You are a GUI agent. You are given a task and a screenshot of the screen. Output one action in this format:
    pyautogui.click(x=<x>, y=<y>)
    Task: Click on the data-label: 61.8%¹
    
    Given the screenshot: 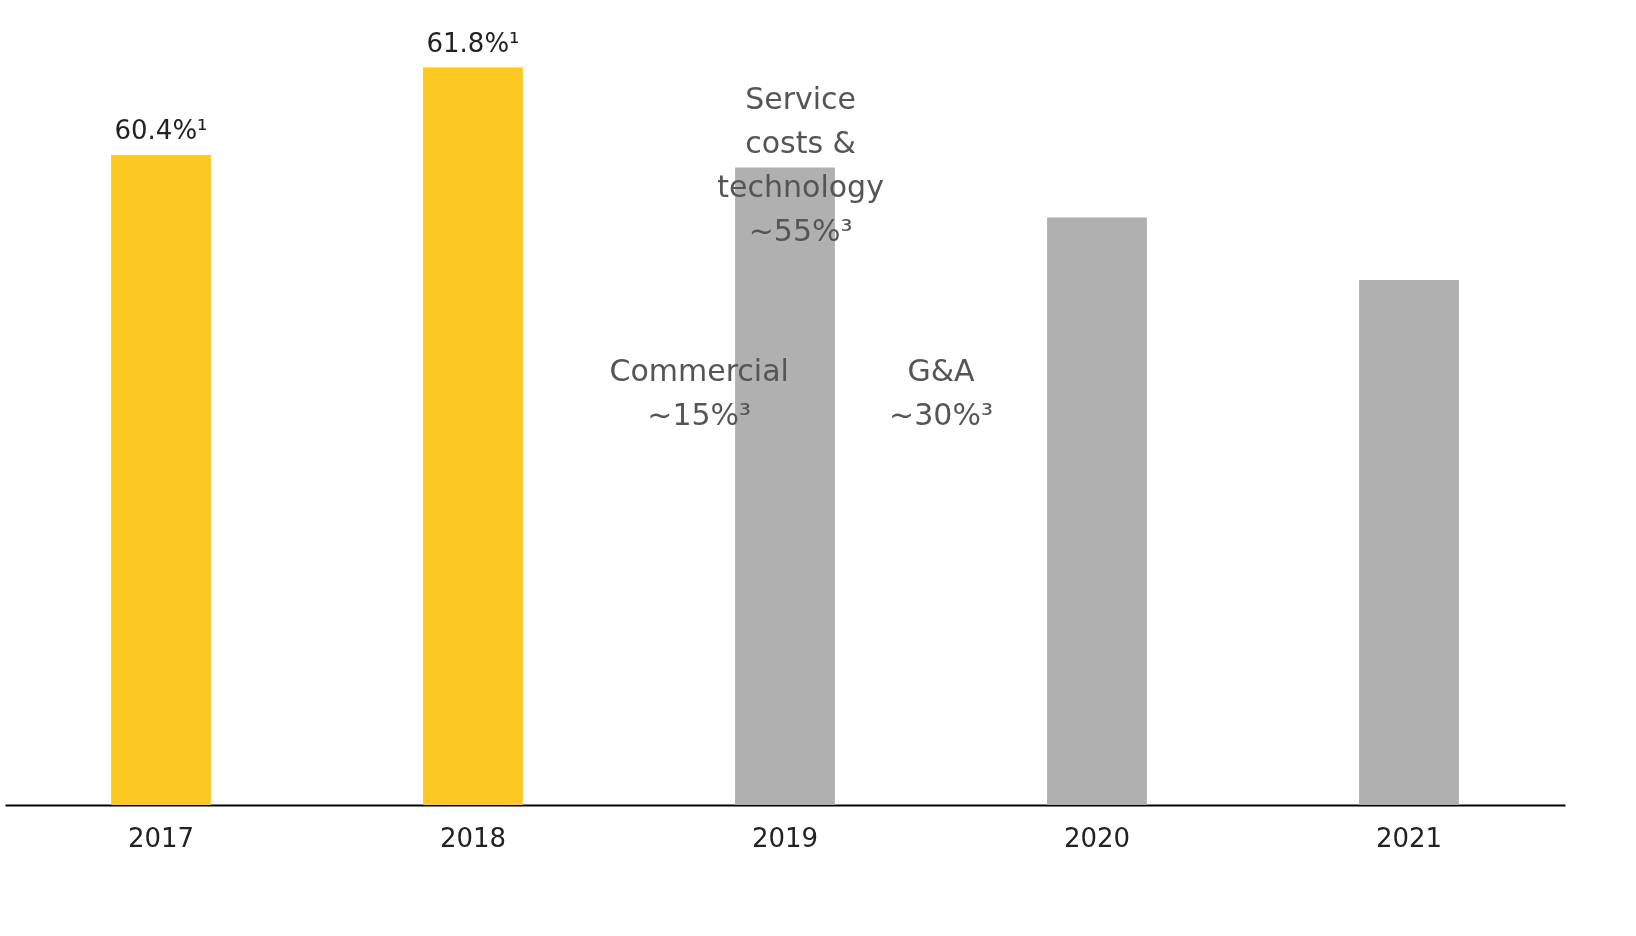 What is the action you would take?
    pyautogui.click(x=473, y=42)
    